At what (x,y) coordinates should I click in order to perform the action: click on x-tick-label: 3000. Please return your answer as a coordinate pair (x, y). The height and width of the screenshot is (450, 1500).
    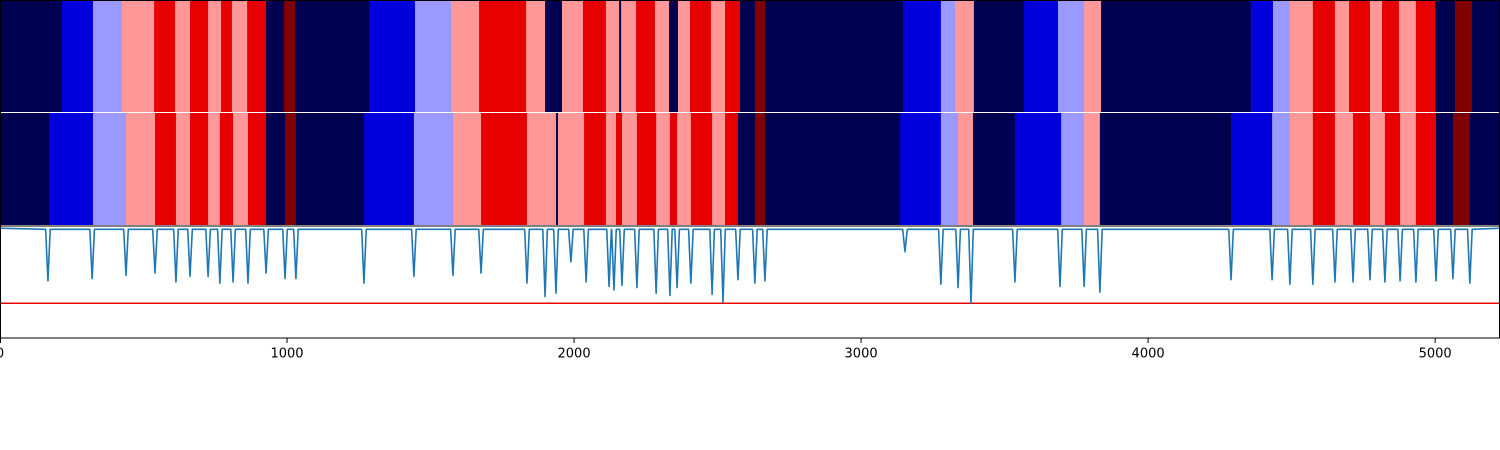
    Looking at the image, I should click on (861, 354).